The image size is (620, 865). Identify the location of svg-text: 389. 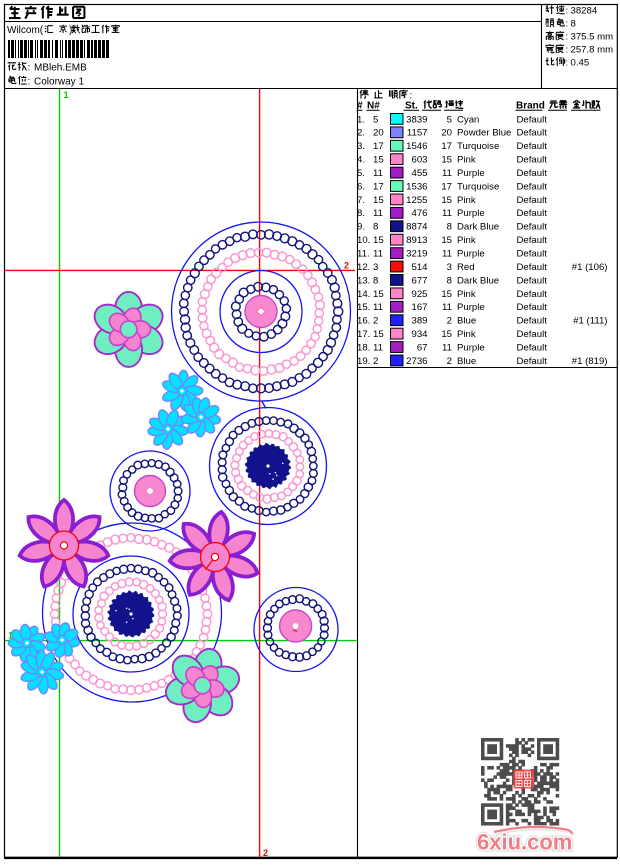
(419, 321).